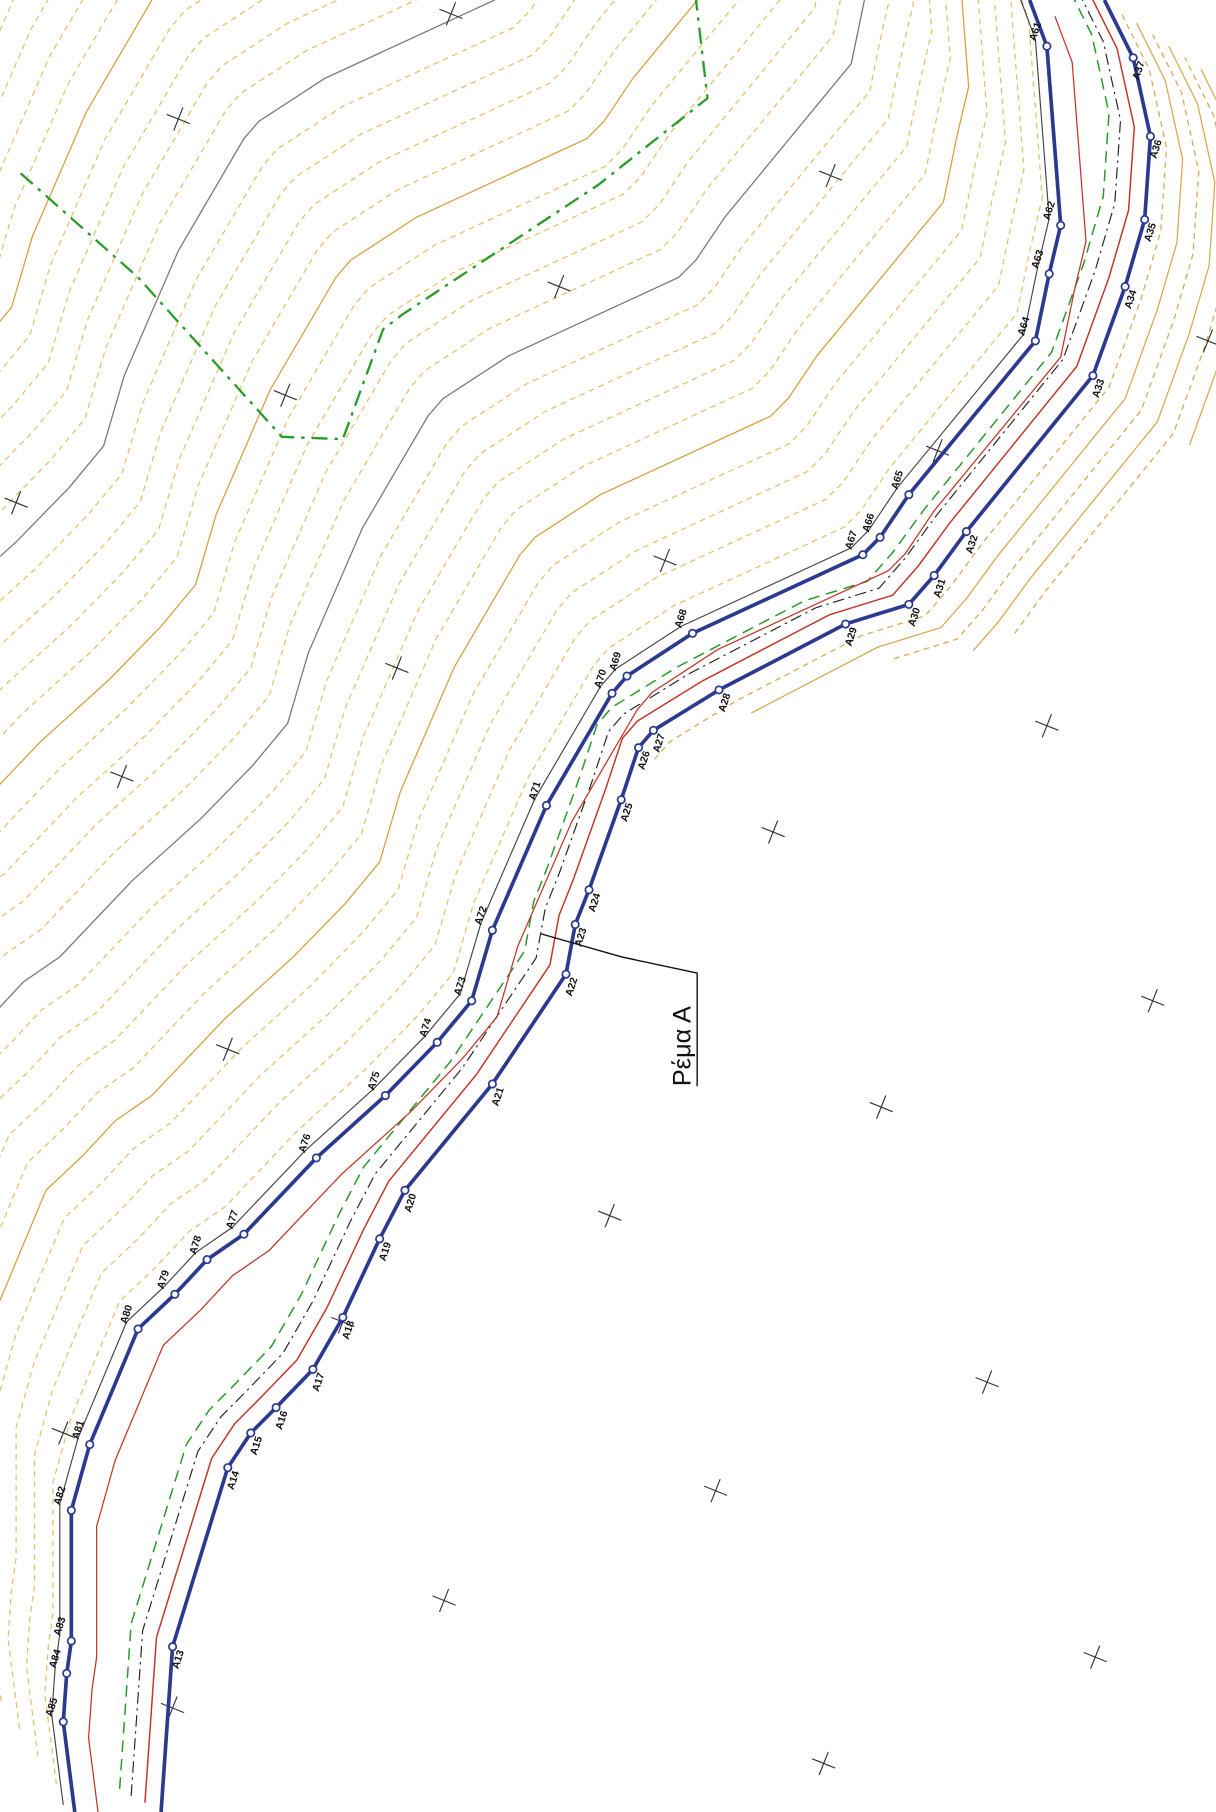 This screenshot has width=1216, height=1812. What do you see at coordinates (601, 679) in the screenshot?
I see `vertex-label: A70` at bounding box center [601, 679].